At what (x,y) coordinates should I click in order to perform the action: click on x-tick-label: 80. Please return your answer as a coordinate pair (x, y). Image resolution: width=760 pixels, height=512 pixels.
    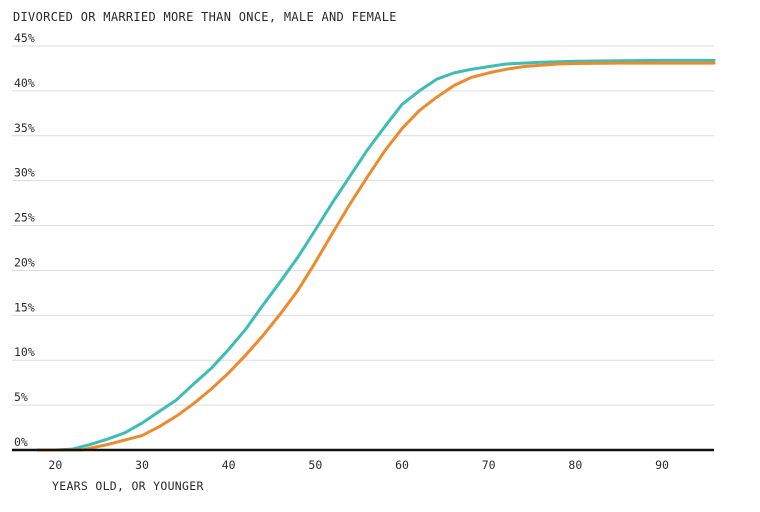
    Looking at the image, I should click on (575, 465).